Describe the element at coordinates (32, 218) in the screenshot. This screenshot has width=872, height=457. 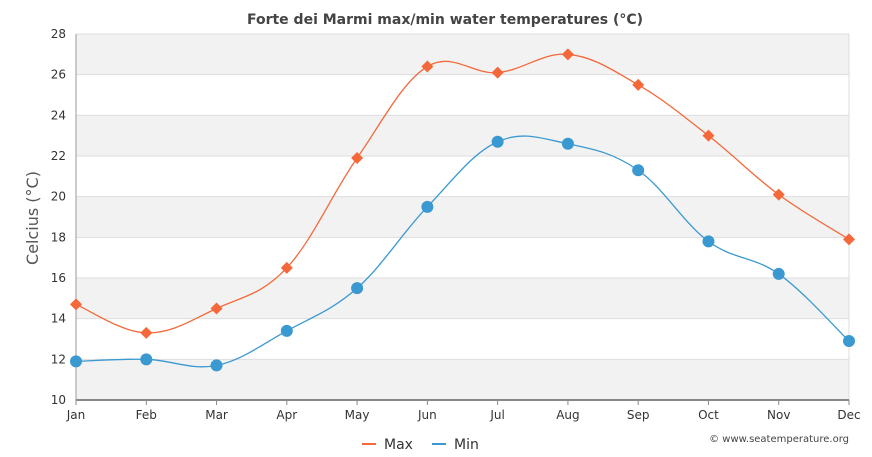
I see `y-axis-label: Celcius (°C)` at that location.